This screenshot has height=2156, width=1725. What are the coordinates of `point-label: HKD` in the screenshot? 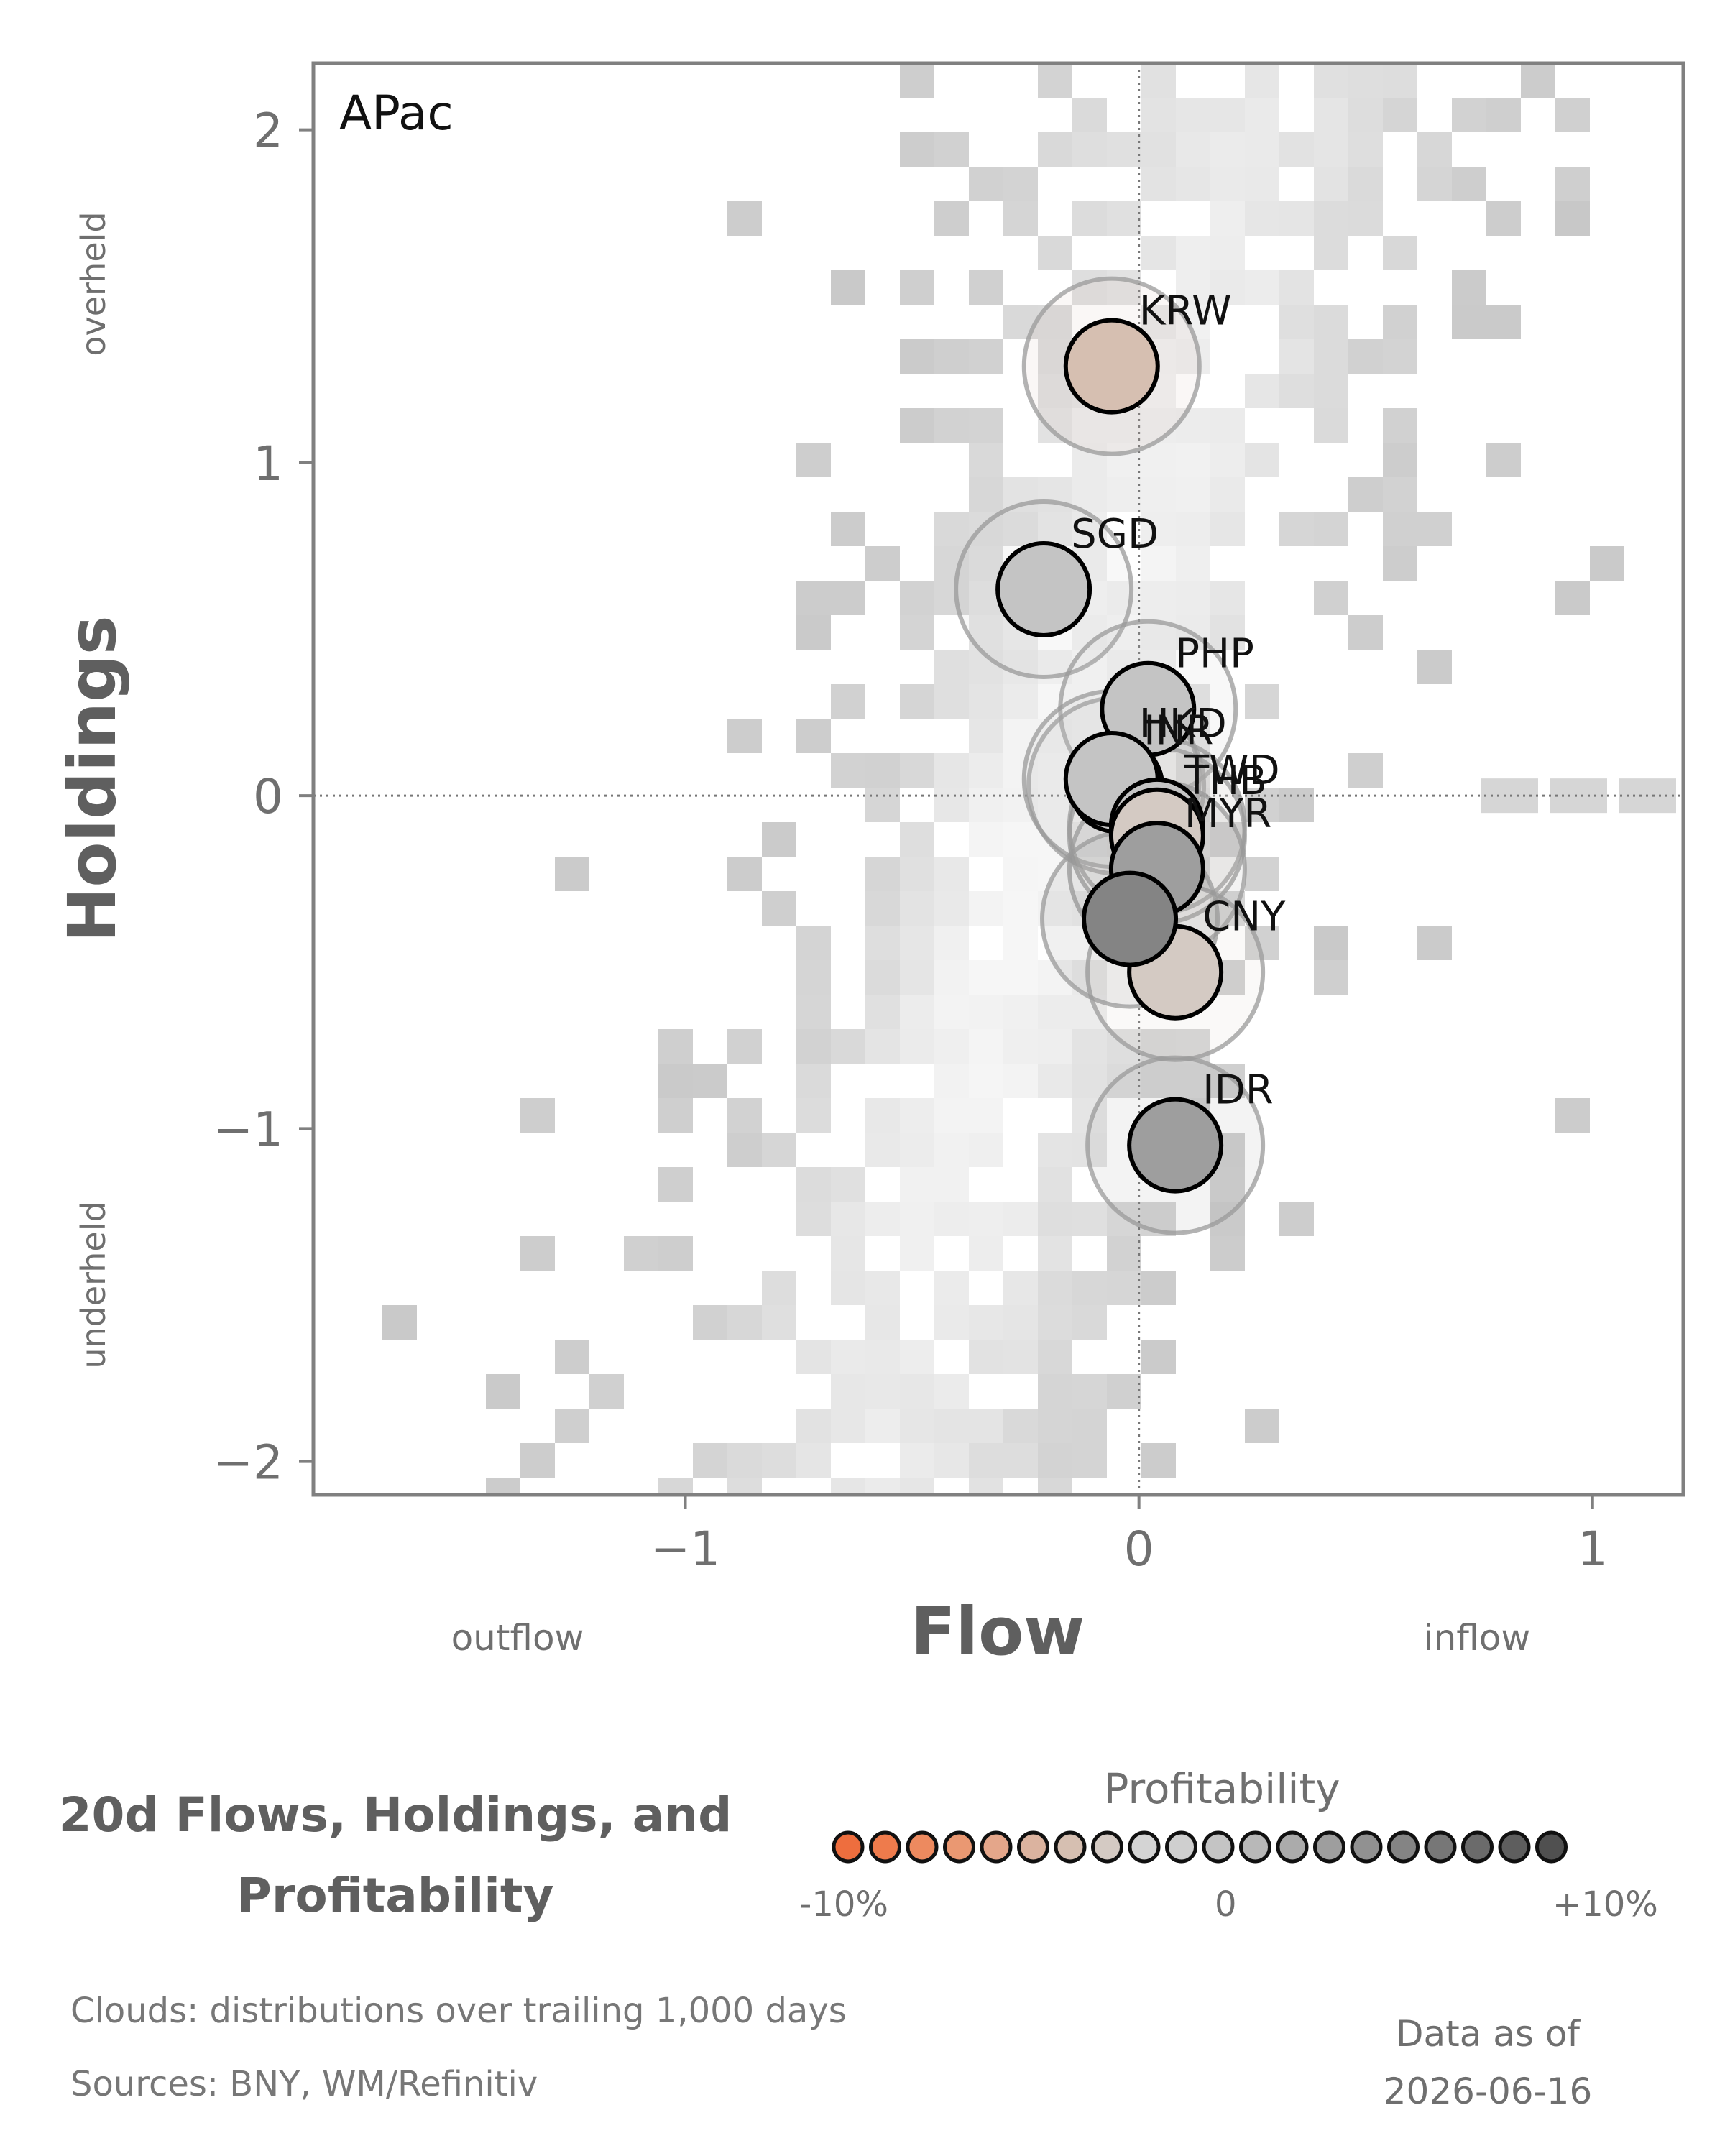 It's located at (1183, 724).